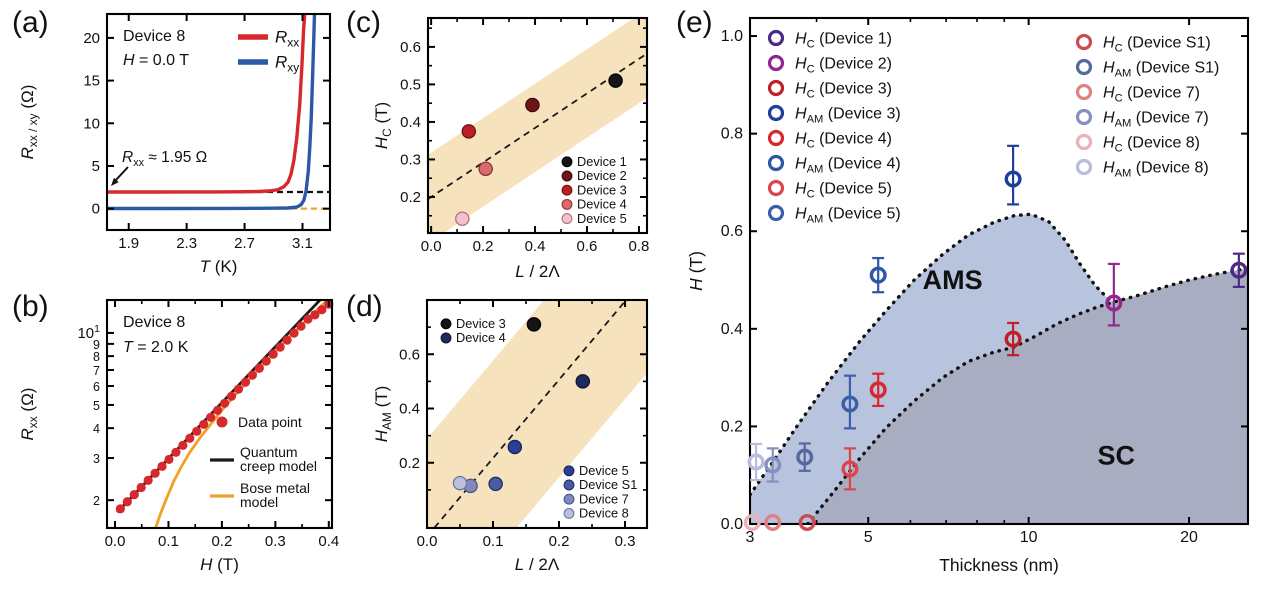 This screenshot has height=592, width=1268. I want to click on svg-text: Rxx (Ω), so click(29, 414).